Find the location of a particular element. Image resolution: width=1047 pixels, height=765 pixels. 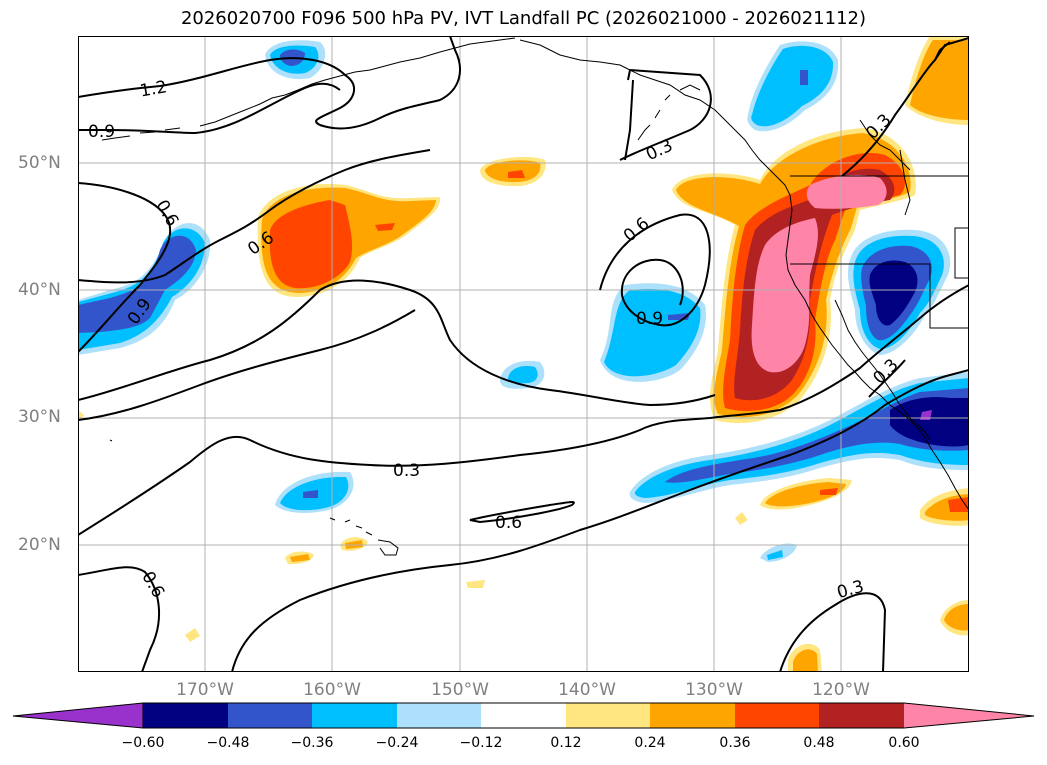

lat-label: 50°N is located at coordinates (39, 163).